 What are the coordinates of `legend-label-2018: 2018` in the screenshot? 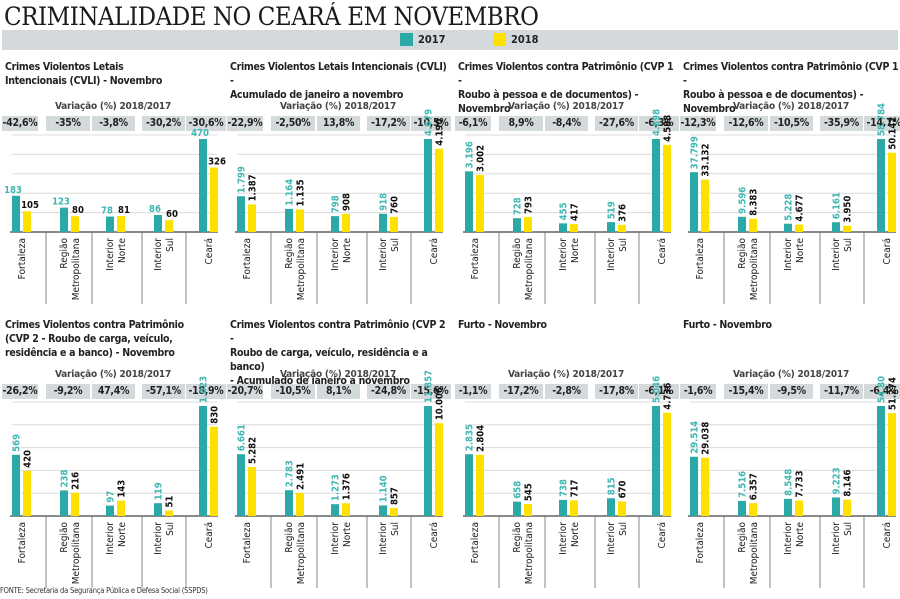 It's located at (525, 39).